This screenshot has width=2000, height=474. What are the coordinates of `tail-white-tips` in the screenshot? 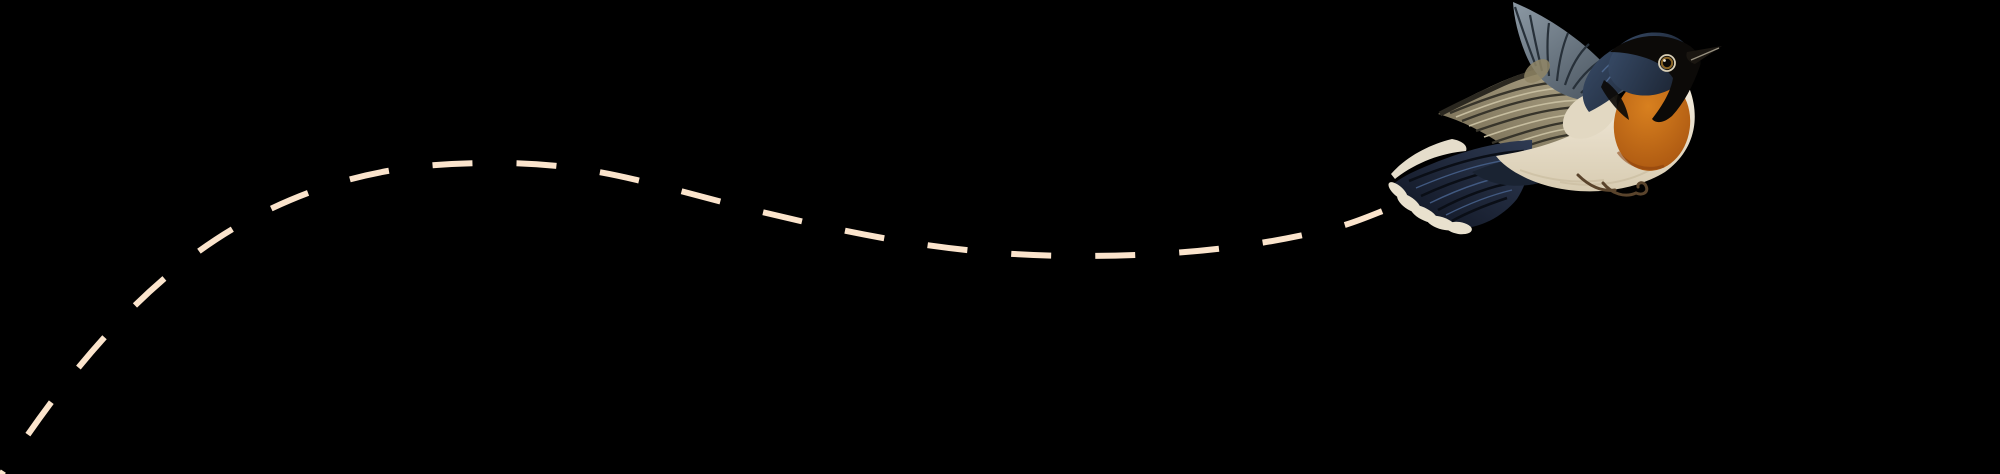 It's located at (1430, 208).